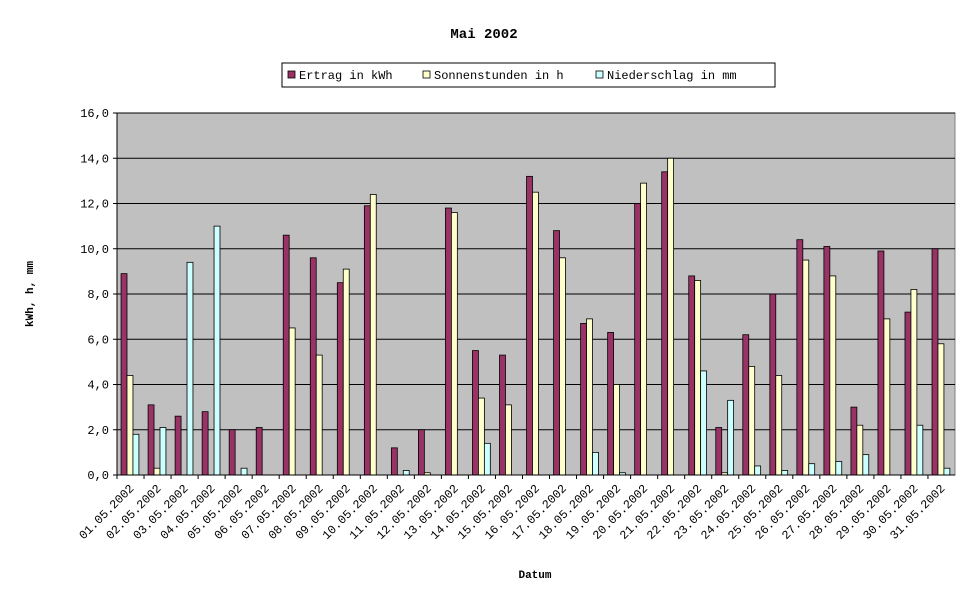 The height and width of the screenshot is (604, 970). What do you see at coordinates (98, 431) in the screenshot?
I see `y-tick-label: 2,0` at bounding box center [98, 431].